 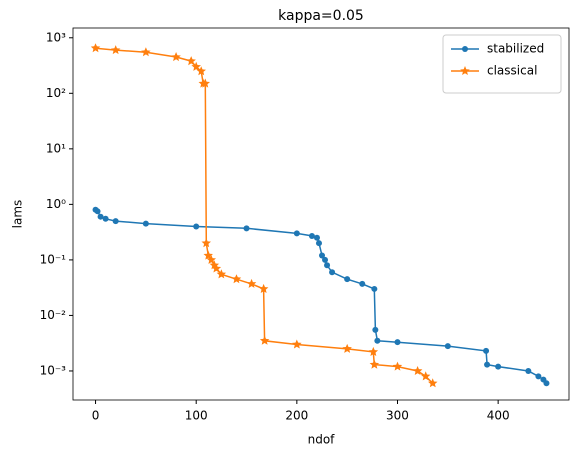 I want to click on x-tick-label: 100, so click(x=196, y=416).